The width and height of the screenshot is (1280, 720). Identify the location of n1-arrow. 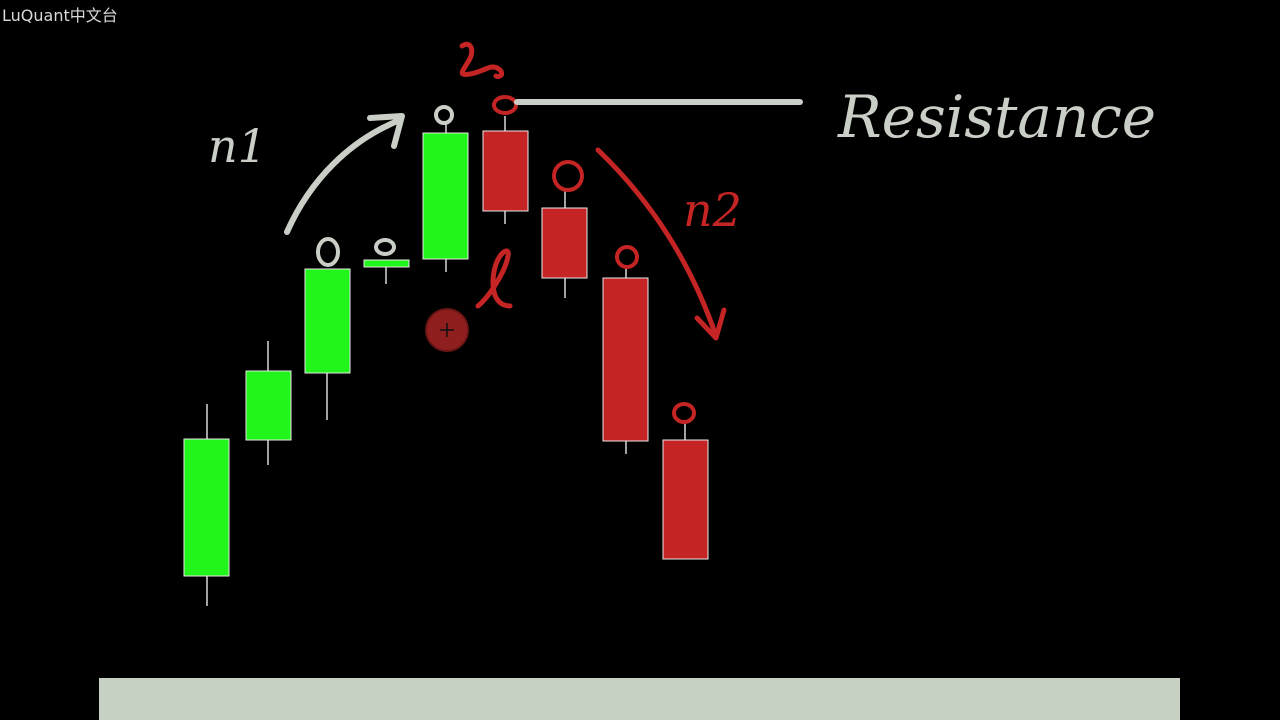
(344, 174).